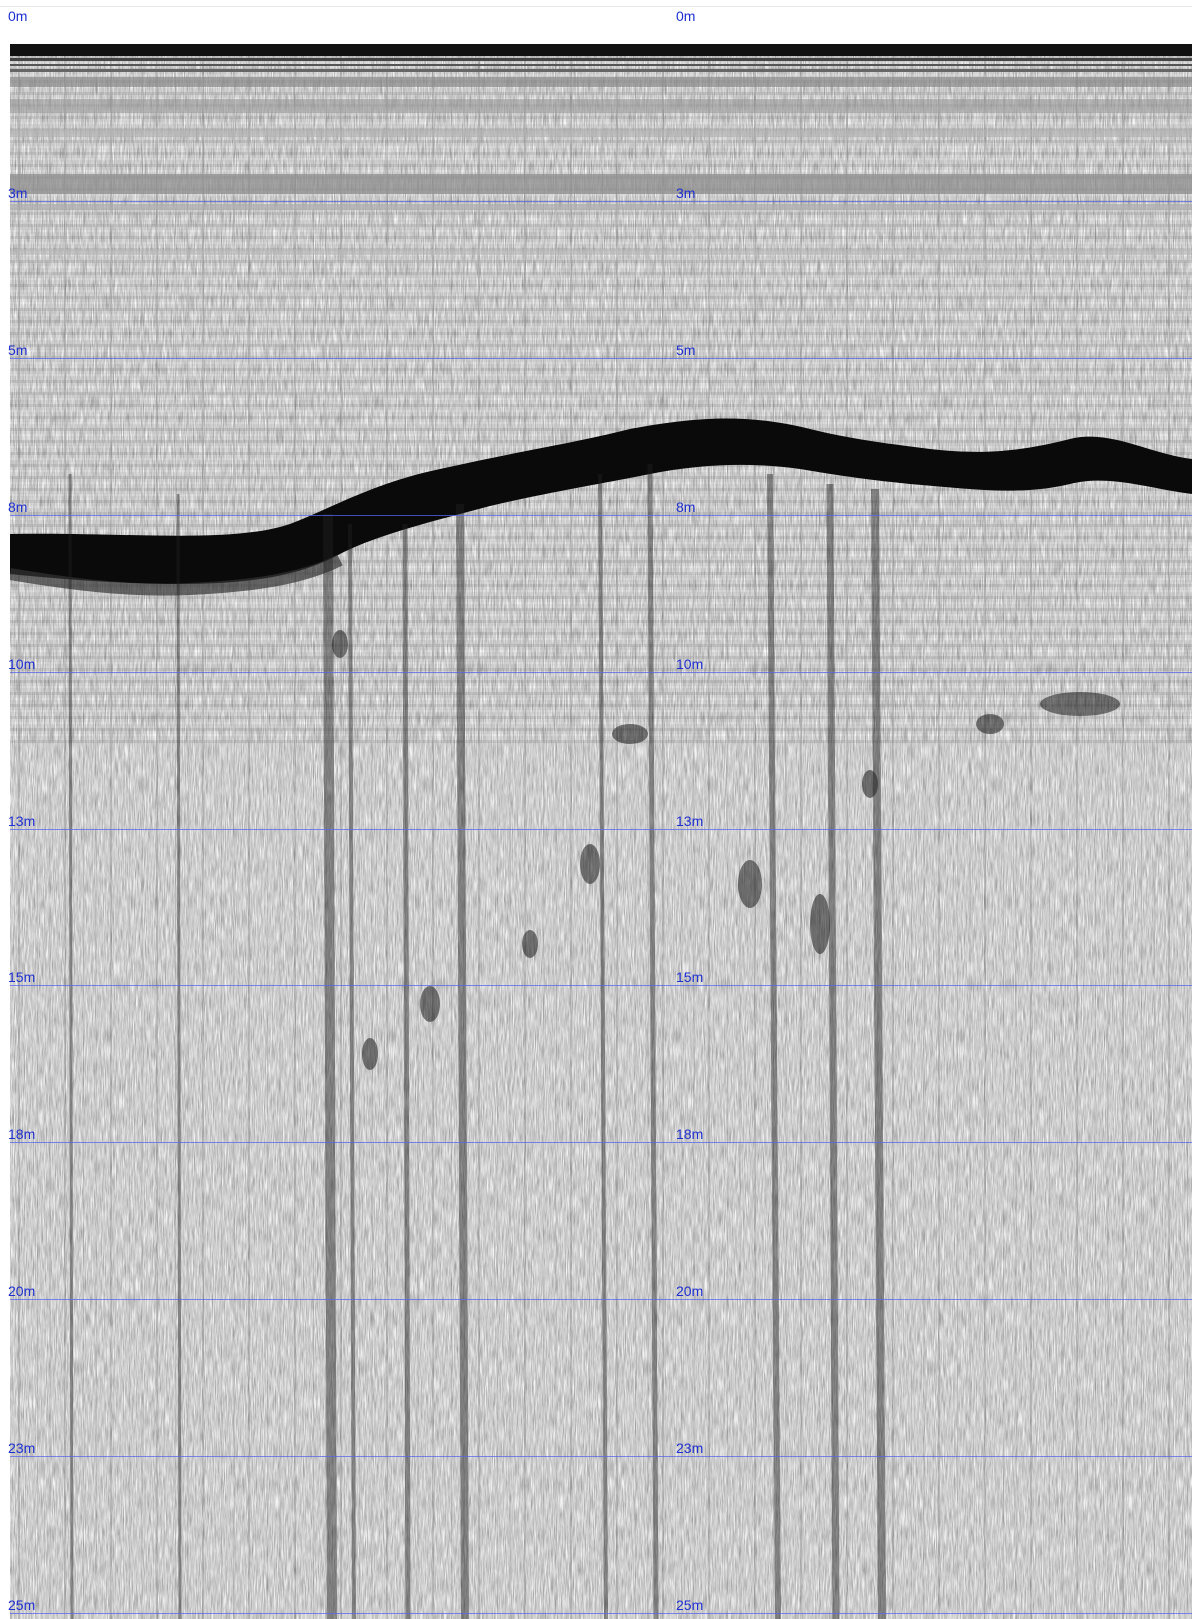 This screenshot has width=1192, height=1619. I want to click on depth-label-right: 0m, so click(686, 16).